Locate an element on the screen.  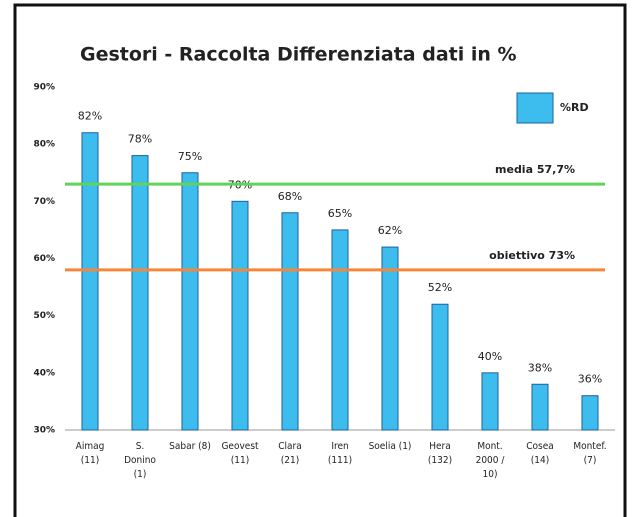
legend-swatch is located at coordinates (535, 108).